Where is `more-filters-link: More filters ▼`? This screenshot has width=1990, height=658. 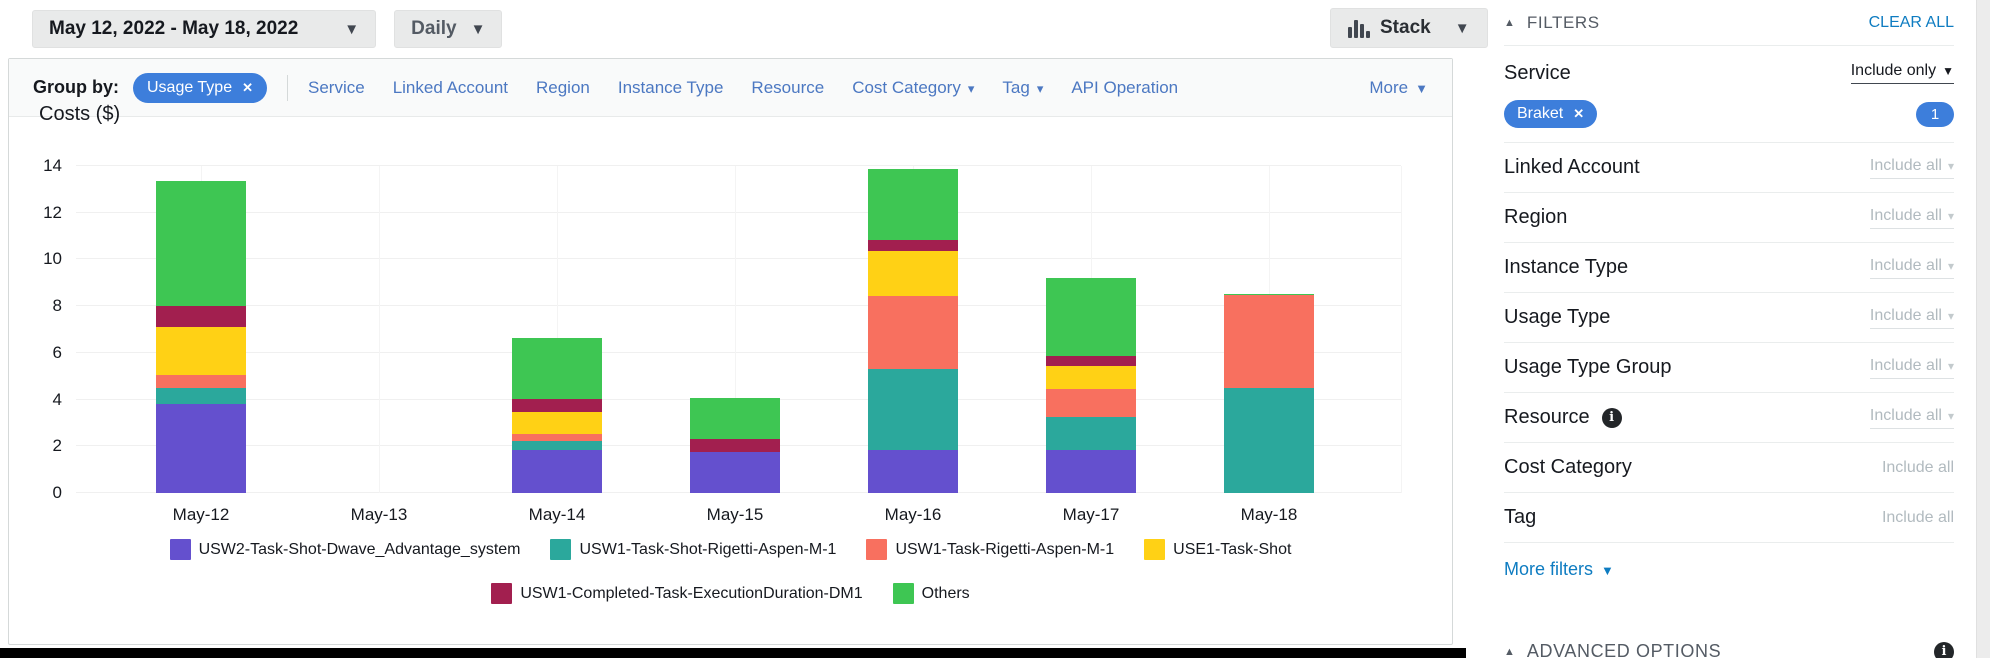
more-filters-link: More filters ▼ is located at coordinates (1559, 569).